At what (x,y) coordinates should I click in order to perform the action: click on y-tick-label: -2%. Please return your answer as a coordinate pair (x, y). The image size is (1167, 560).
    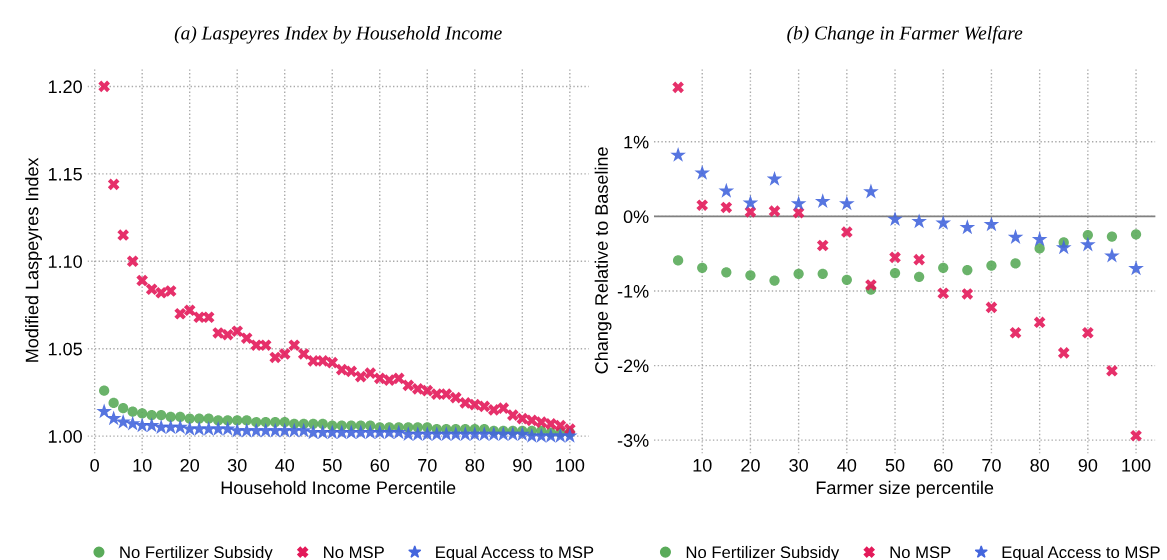
    Looking at the image, I should click on (633, 366).